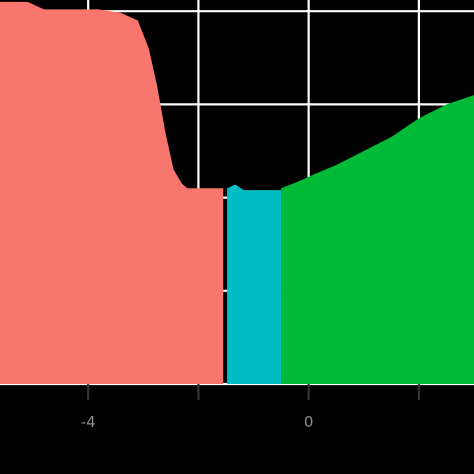 Image resolution: width=474 pixels, height=474 pixels. What do you see at coordinates (309, 422) in the screenshot?
I see `x-tick-label-2: 0` at bounding box center [309, 422].